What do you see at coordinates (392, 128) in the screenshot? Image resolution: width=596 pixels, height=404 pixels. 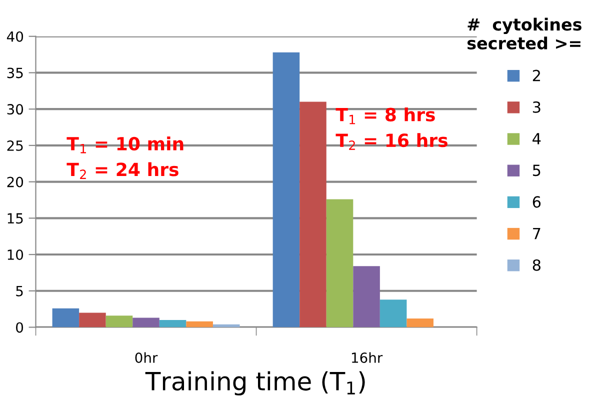 I see `annotation: T$_{1}$ = 8 hrs T$_{2}$ = 16 hrs` at bounding box center [392, 128].